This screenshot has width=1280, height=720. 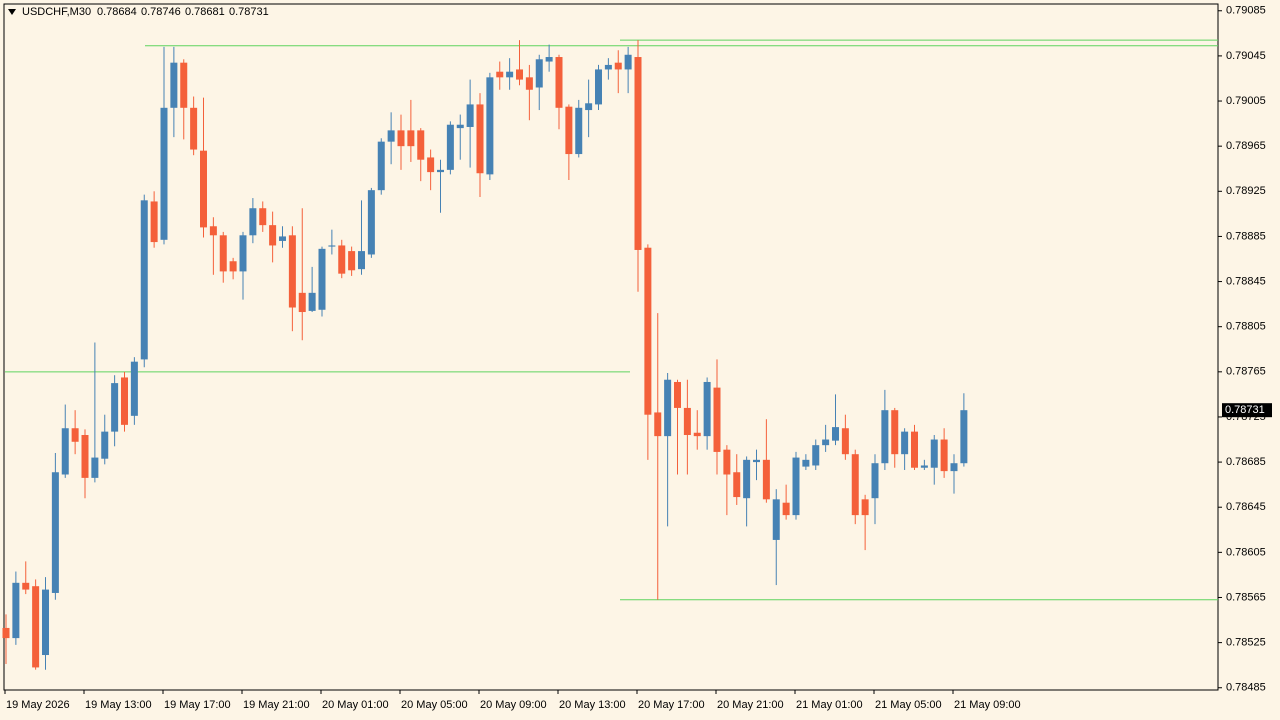 I want to click on header-close: 0.78731, so click(x=249, y=12).